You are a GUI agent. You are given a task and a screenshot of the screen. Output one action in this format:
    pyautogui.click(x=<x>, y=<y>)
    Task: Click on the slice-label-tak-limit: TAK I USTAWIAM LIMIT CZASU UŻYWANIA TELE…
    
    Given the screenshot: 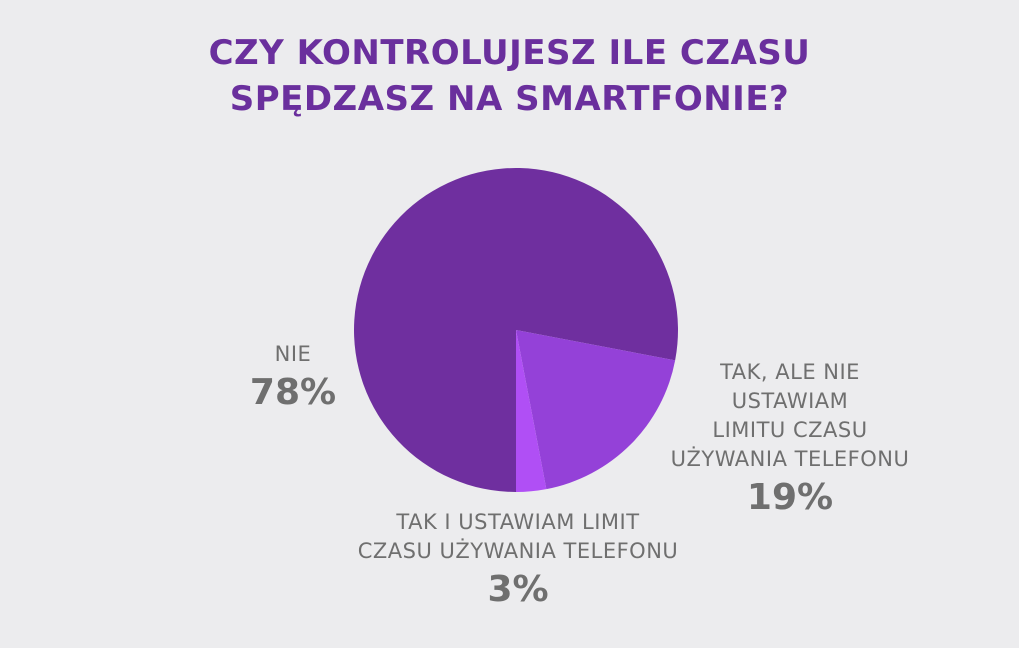 What is the action you would take?
    pyautogui.click(x=518, y=560)
    